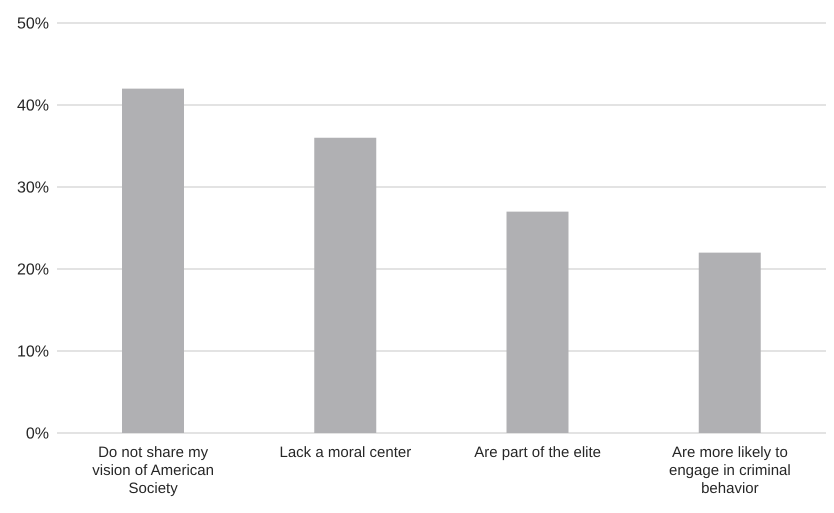  Describe the element at coordinates (32, 352) in the screenshot. I see `y-tick-label: 10%` at that location.